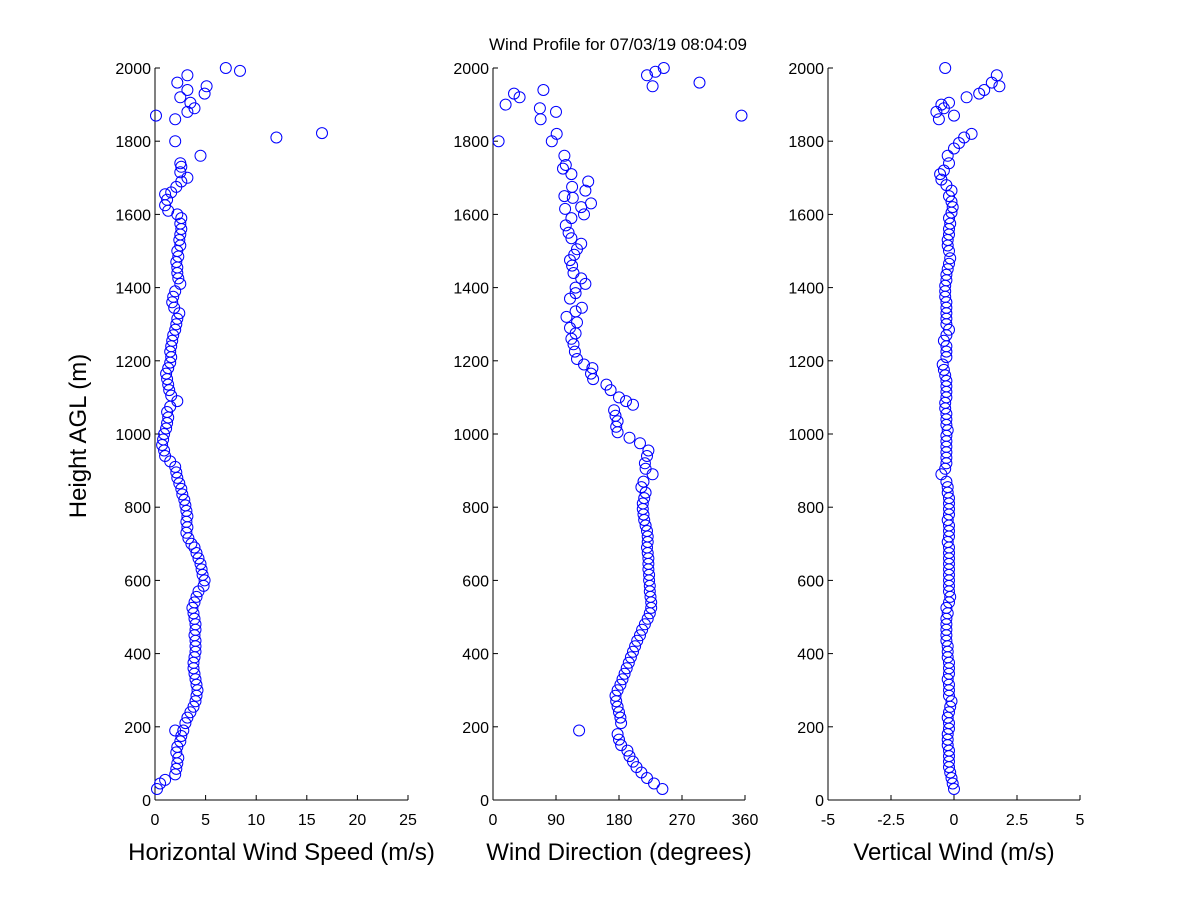  What do you see at coordinates (475, 508) in the screenshot?
I see `y-tick-label: 800` at bounding box center [475, 508].